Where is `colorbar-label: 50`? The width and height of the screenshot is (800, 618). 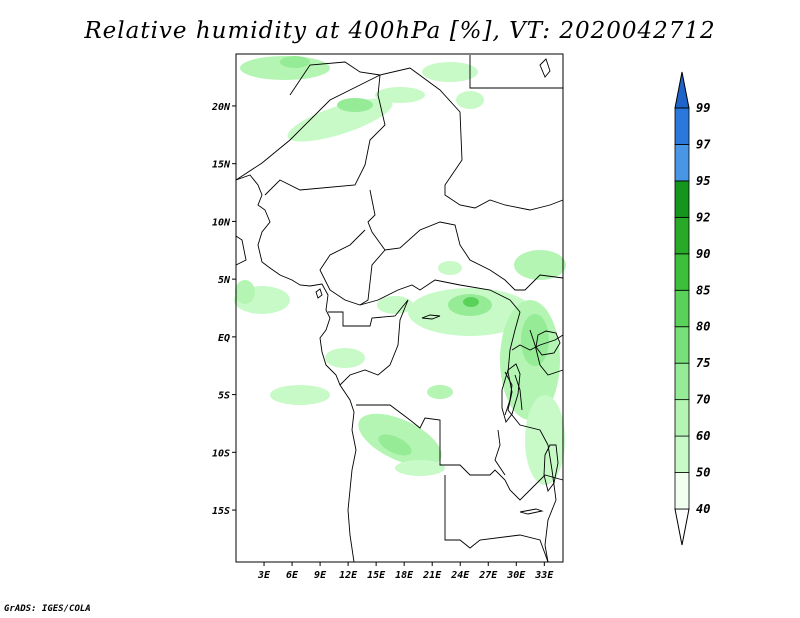 colorbar-label: 50 is located at coordinates (703, 473).